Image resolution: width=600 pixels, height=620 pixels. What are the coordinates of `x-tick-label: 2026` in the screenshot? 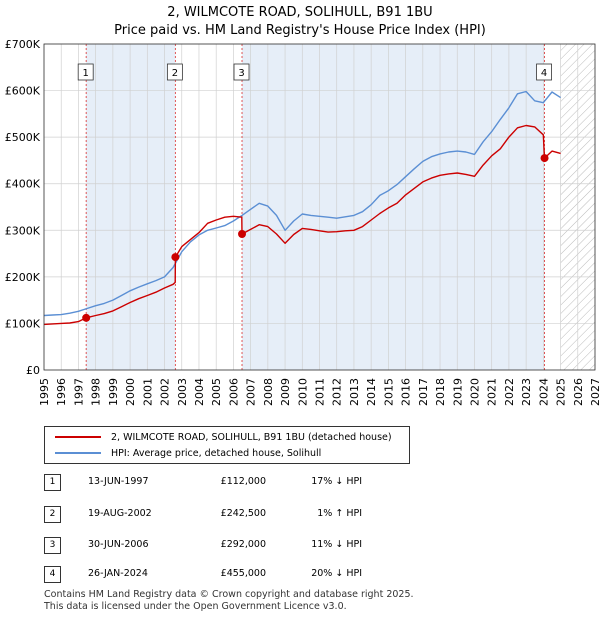 It's located at (578, 392).